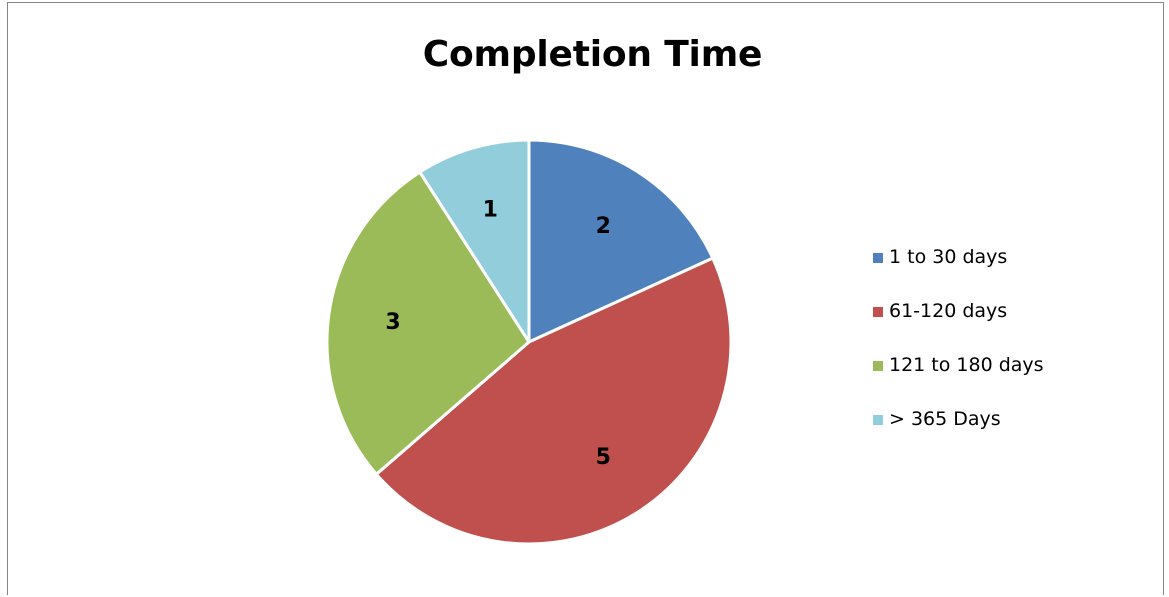 The width and height of the screenshot is (1169, 597). Describe the element at coordinates (603, 457) in the screenshot. I see `pie-data-label: 5` at that location.